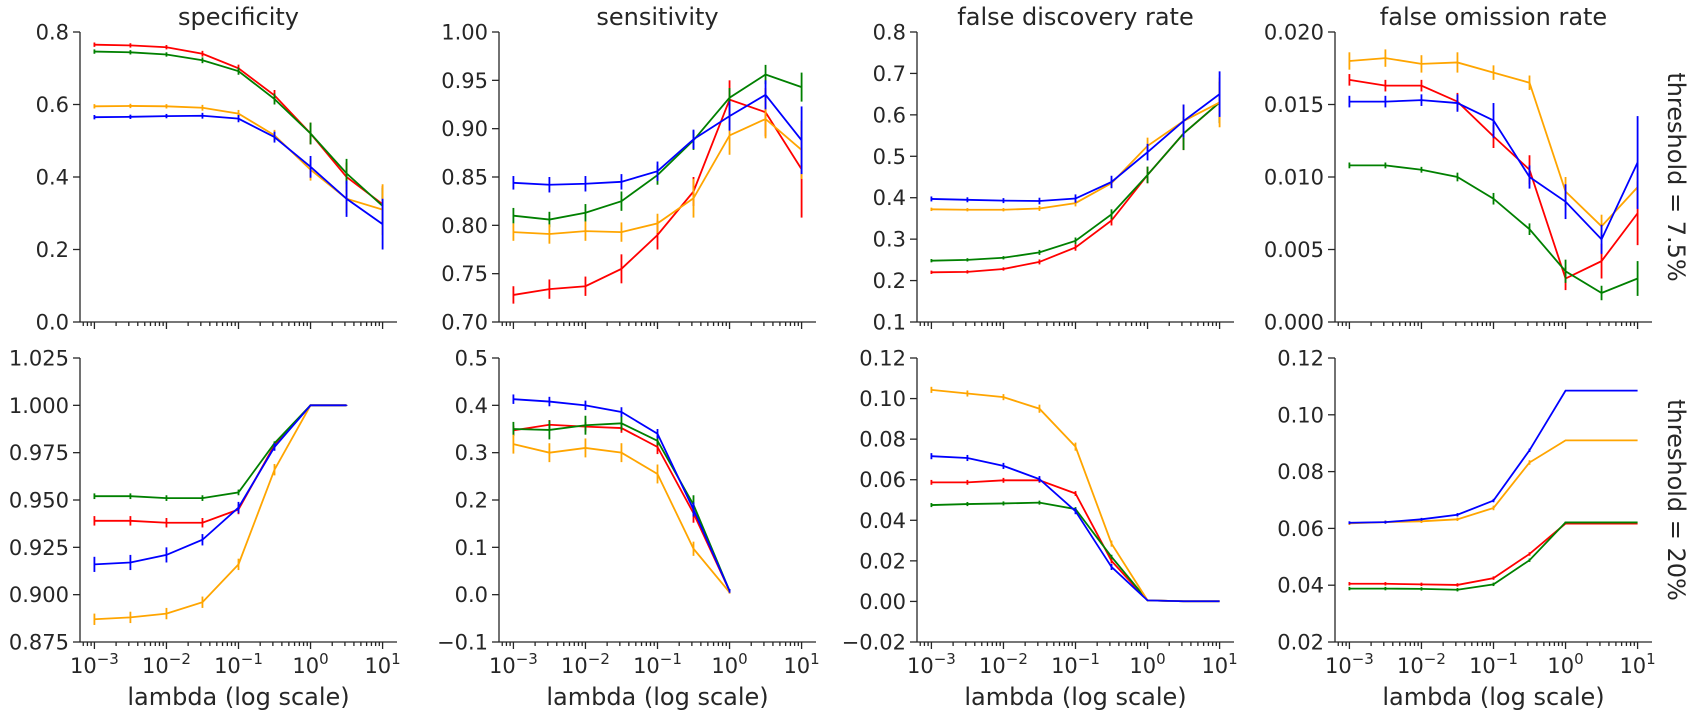 The image size is (1690, 715). I want to click on row-label: threshold = 7.5%, so click(1676, 176).